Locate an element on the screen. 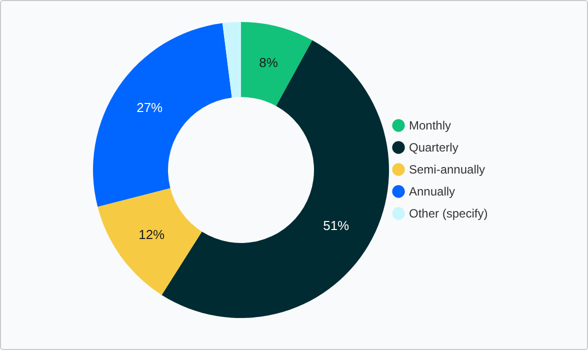  data-label: 51% is located at coordinates (336, 226).